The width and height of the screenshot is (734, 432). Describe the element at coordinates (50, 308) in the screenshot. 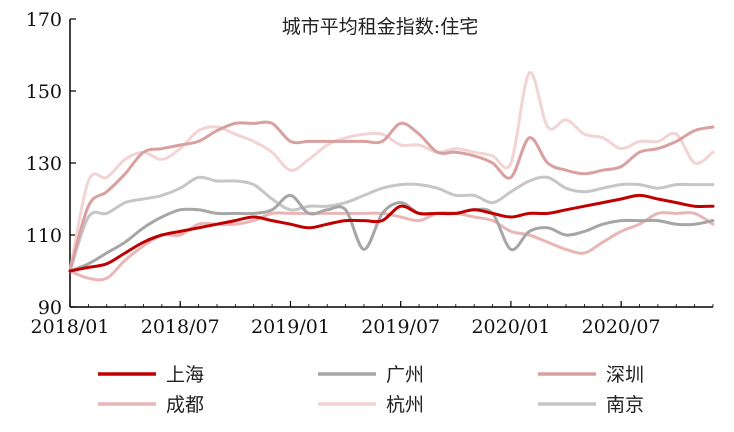

I see `y-tick-label: 90` at that location.